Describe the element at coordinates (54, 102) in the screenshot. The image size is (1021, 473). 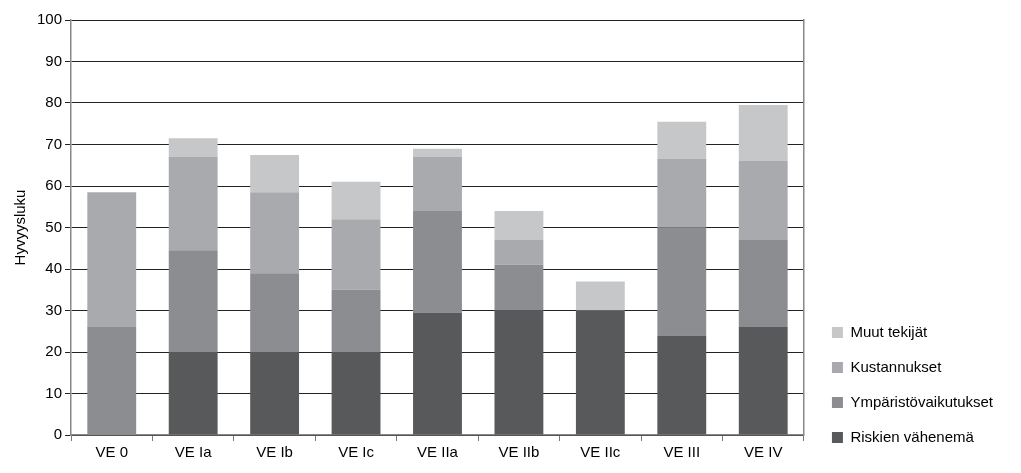
I see `y-tick-label: 80` at that location.